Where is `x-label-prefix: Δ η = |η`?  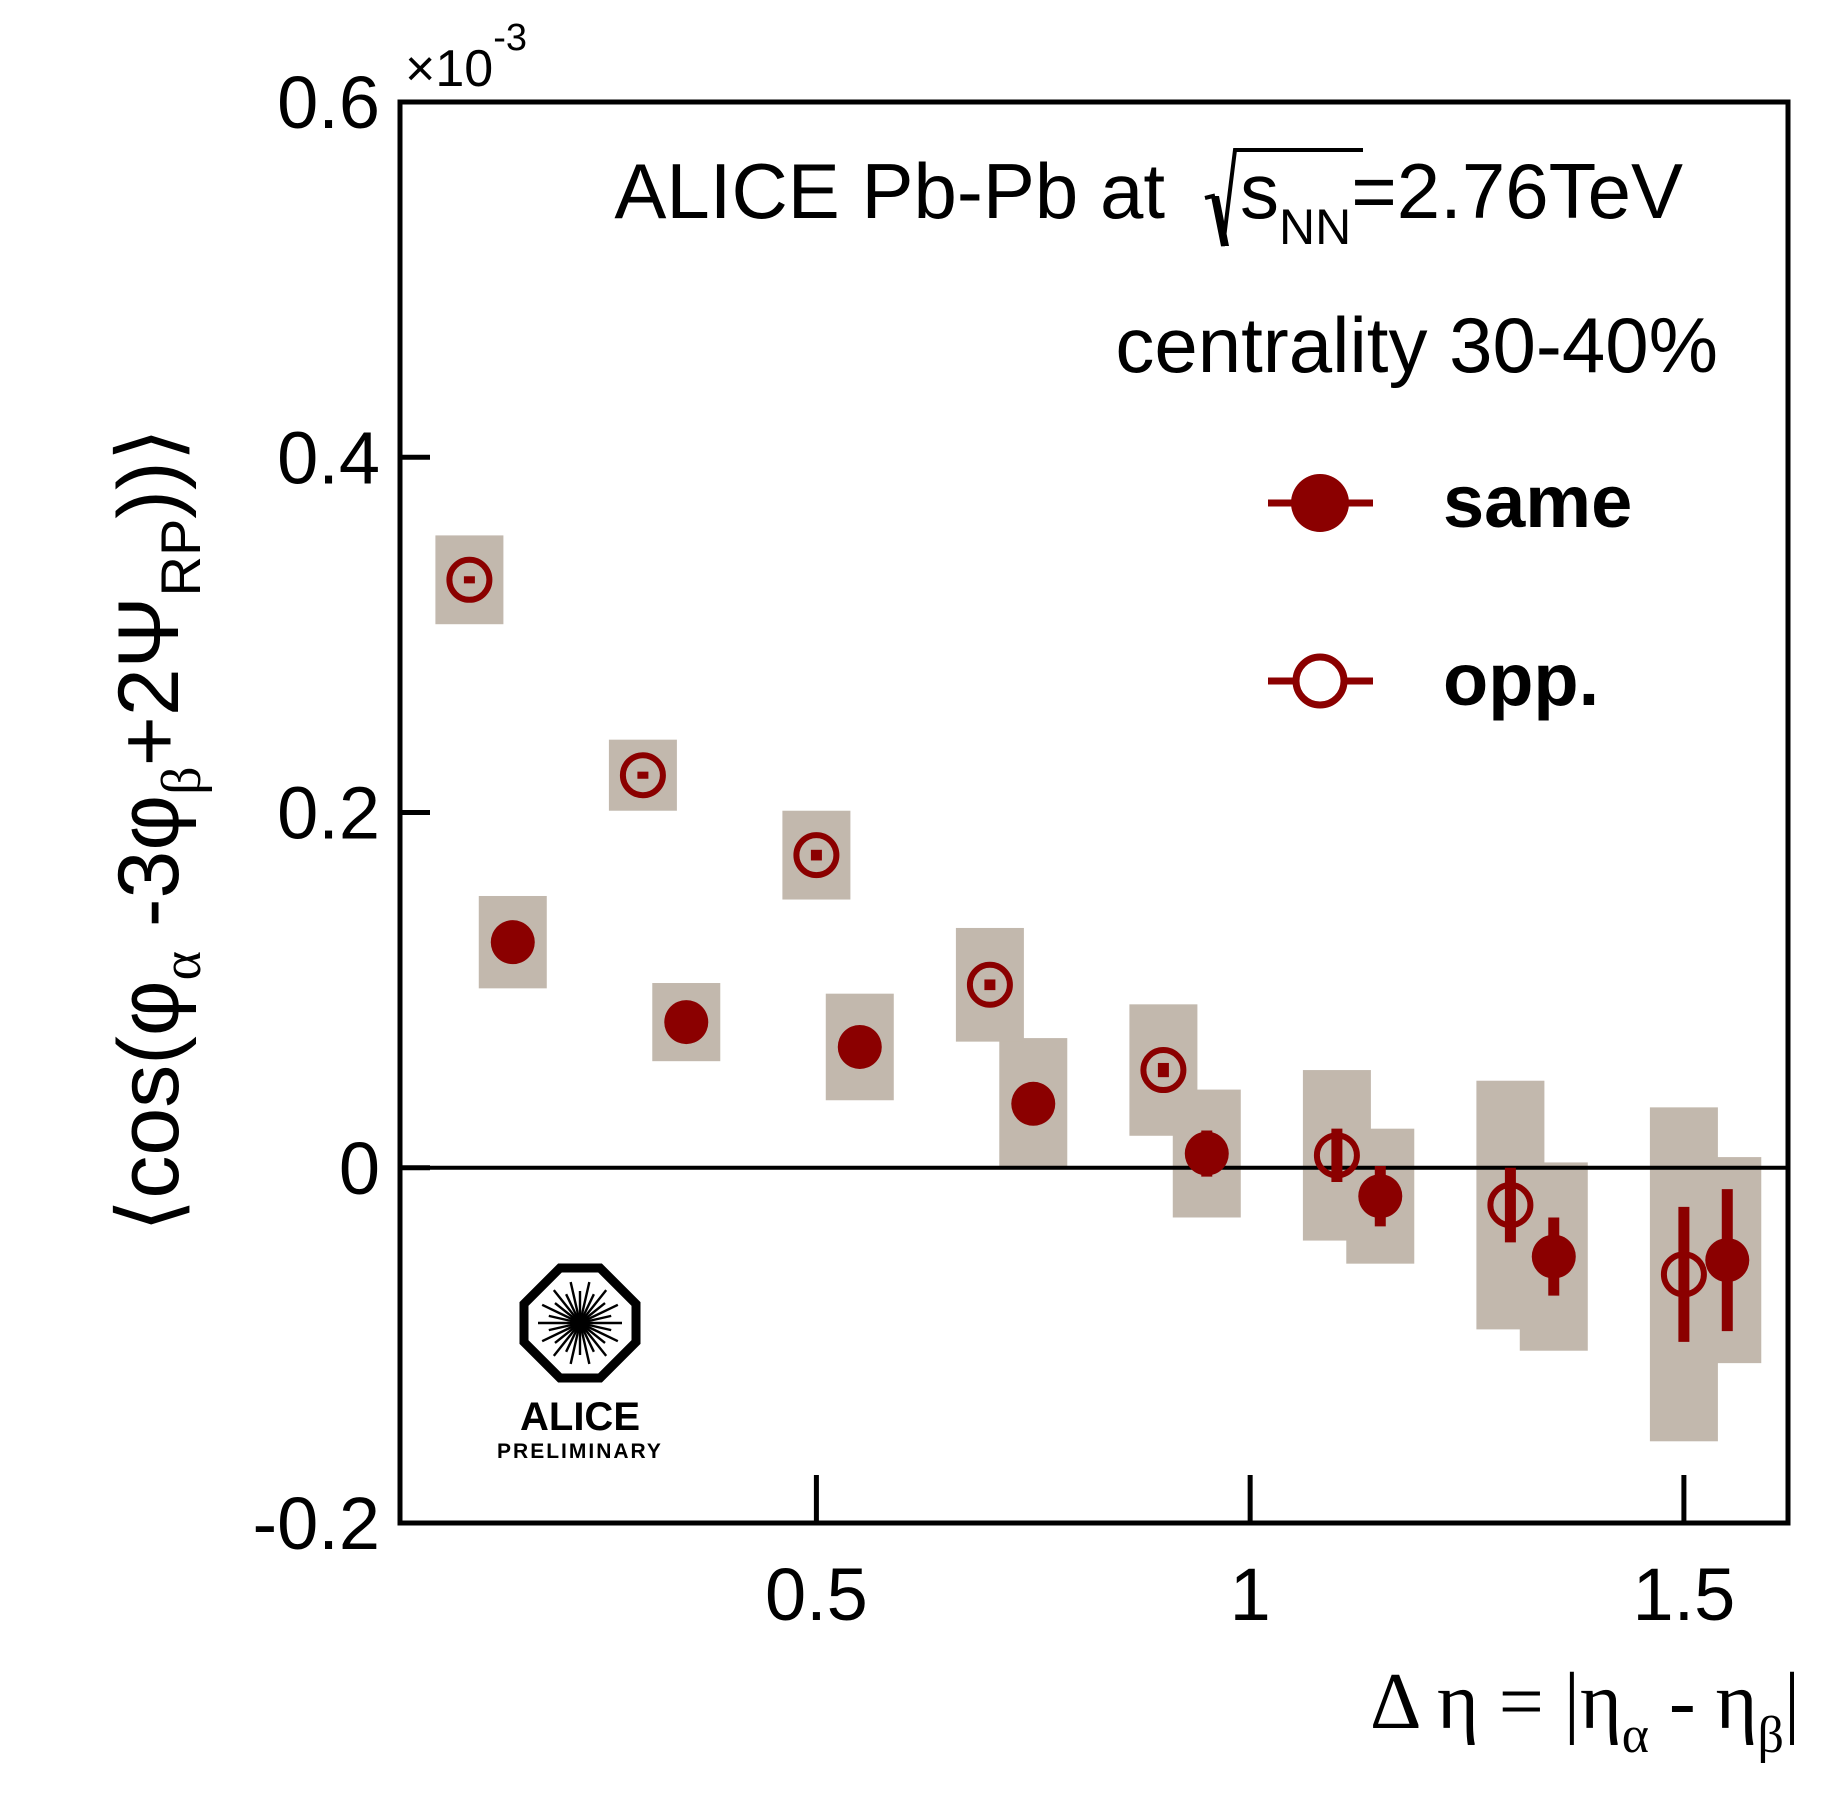 x-label-prefix: Δ η = |η is located at coordinates (1496, 1702).